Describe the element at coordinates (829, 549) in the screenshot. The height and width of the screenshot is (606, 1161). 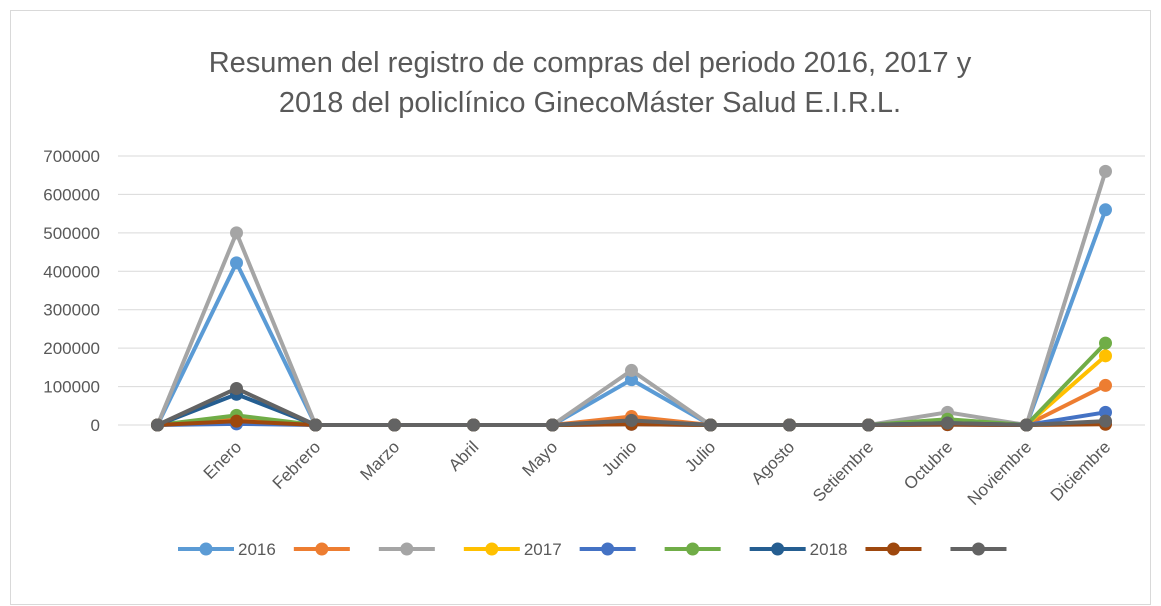
I see `legend-label: 2018` at that location.